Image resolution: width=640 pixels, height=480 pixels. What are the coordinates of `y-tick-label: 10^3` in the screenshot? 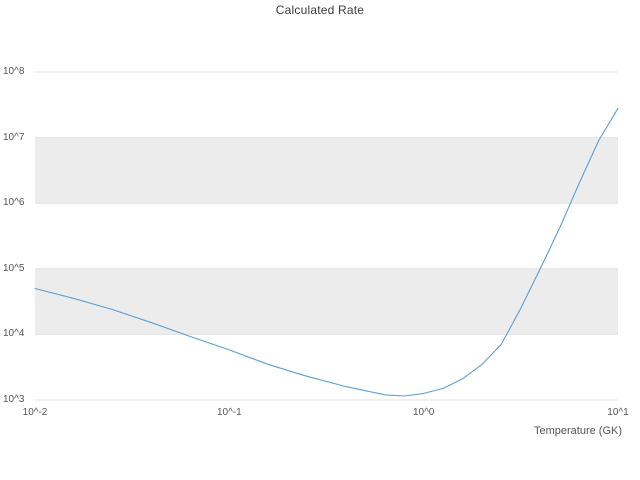 It's located at (14, 399).